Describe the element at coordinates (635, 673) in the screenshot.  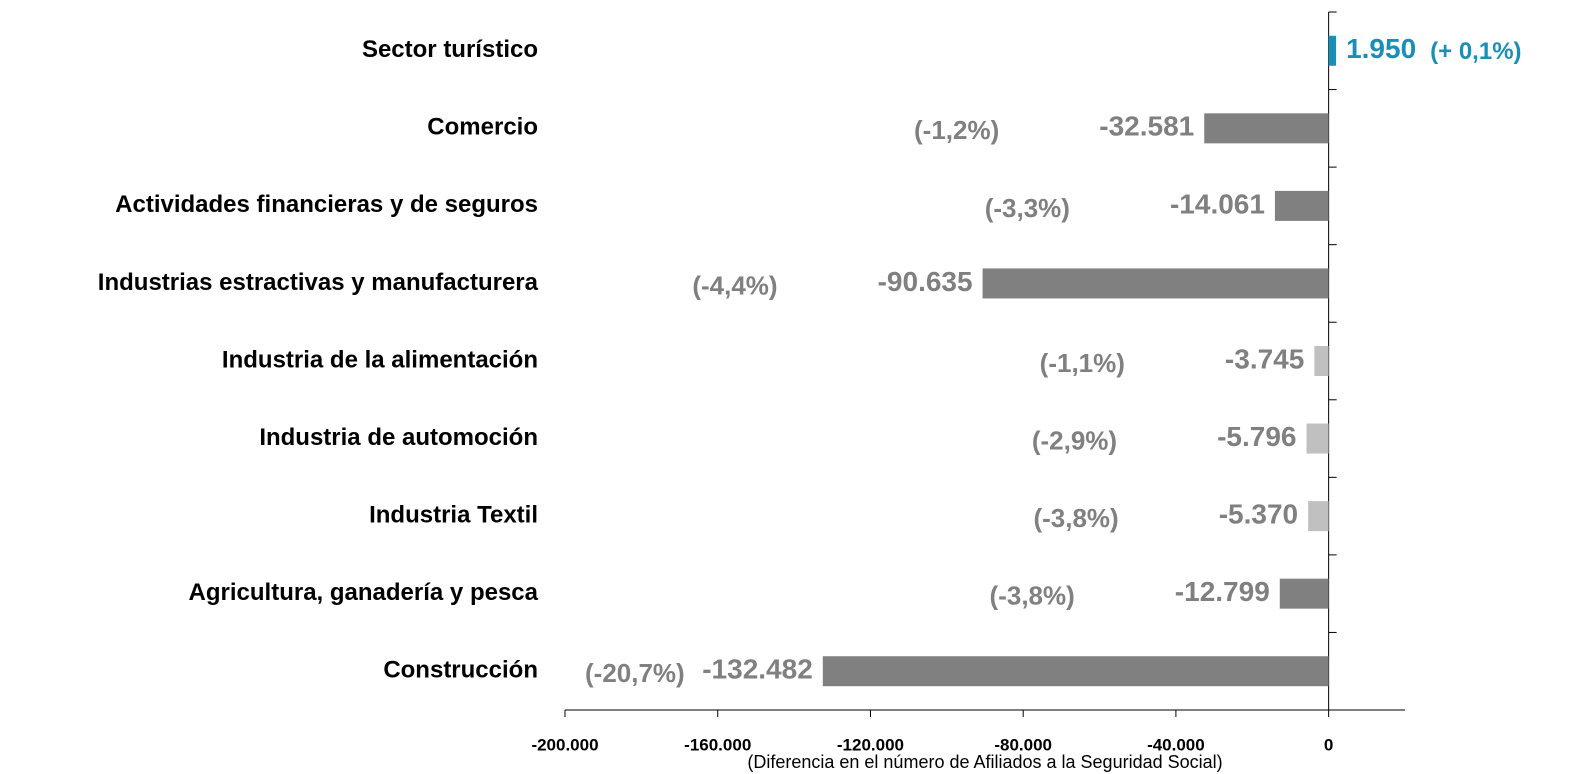
I see `percent-label: (-20,7%)` at that location.